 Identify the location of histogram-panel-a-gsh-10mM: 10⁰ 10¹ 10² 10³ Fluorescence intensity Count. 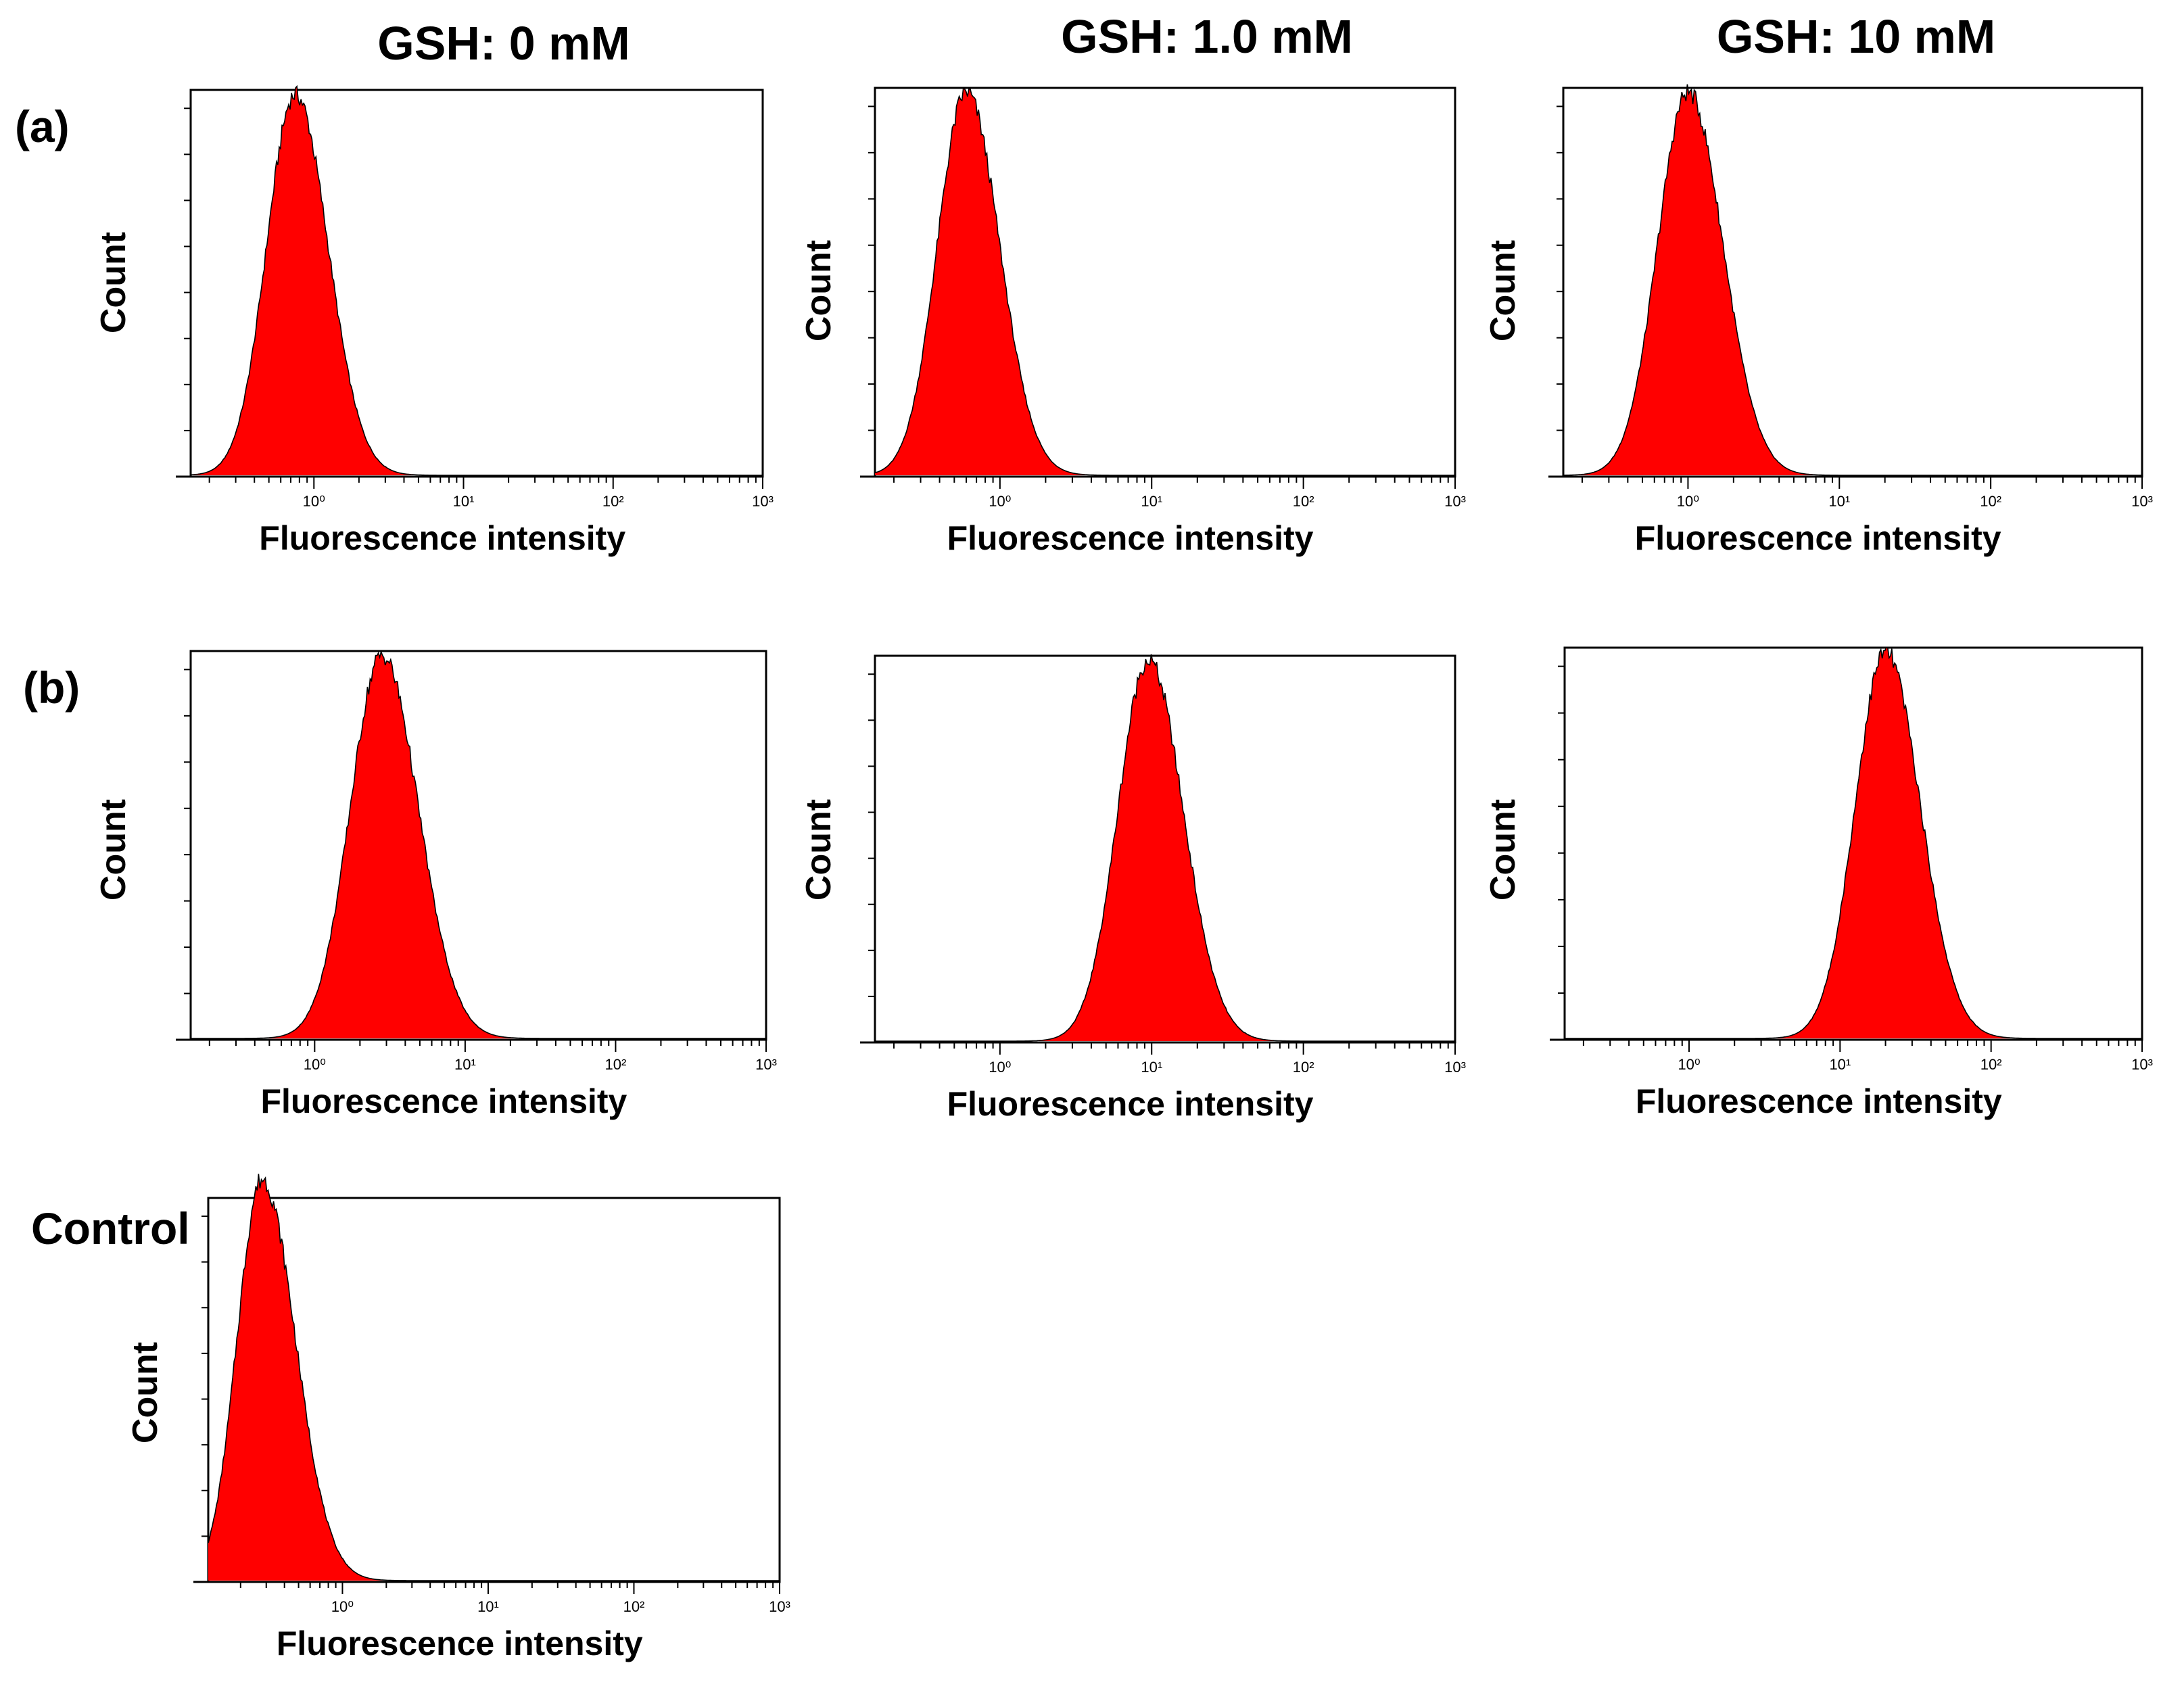
(1818, 320).